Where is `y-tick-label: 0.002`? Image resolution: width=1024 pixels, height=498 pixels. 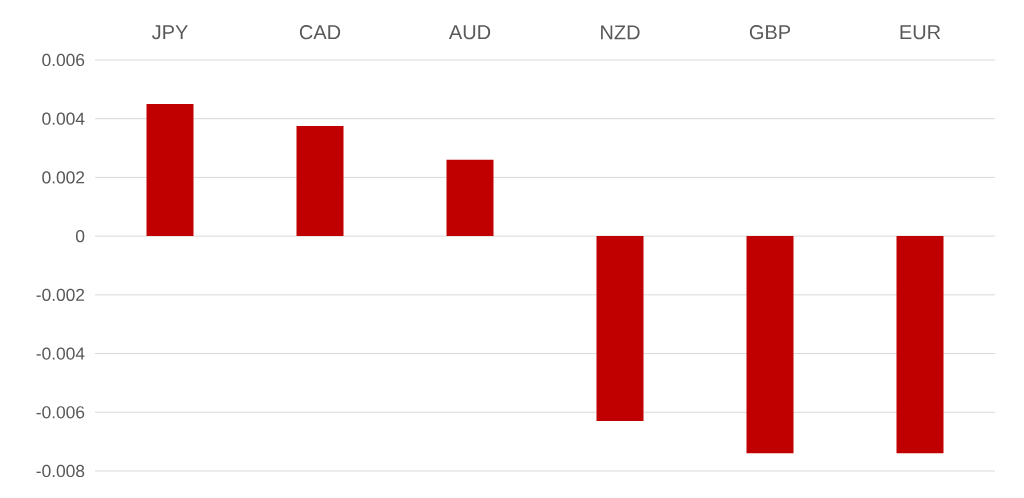 y-tick-label: 0.002 is located at coordinates (63, 177).